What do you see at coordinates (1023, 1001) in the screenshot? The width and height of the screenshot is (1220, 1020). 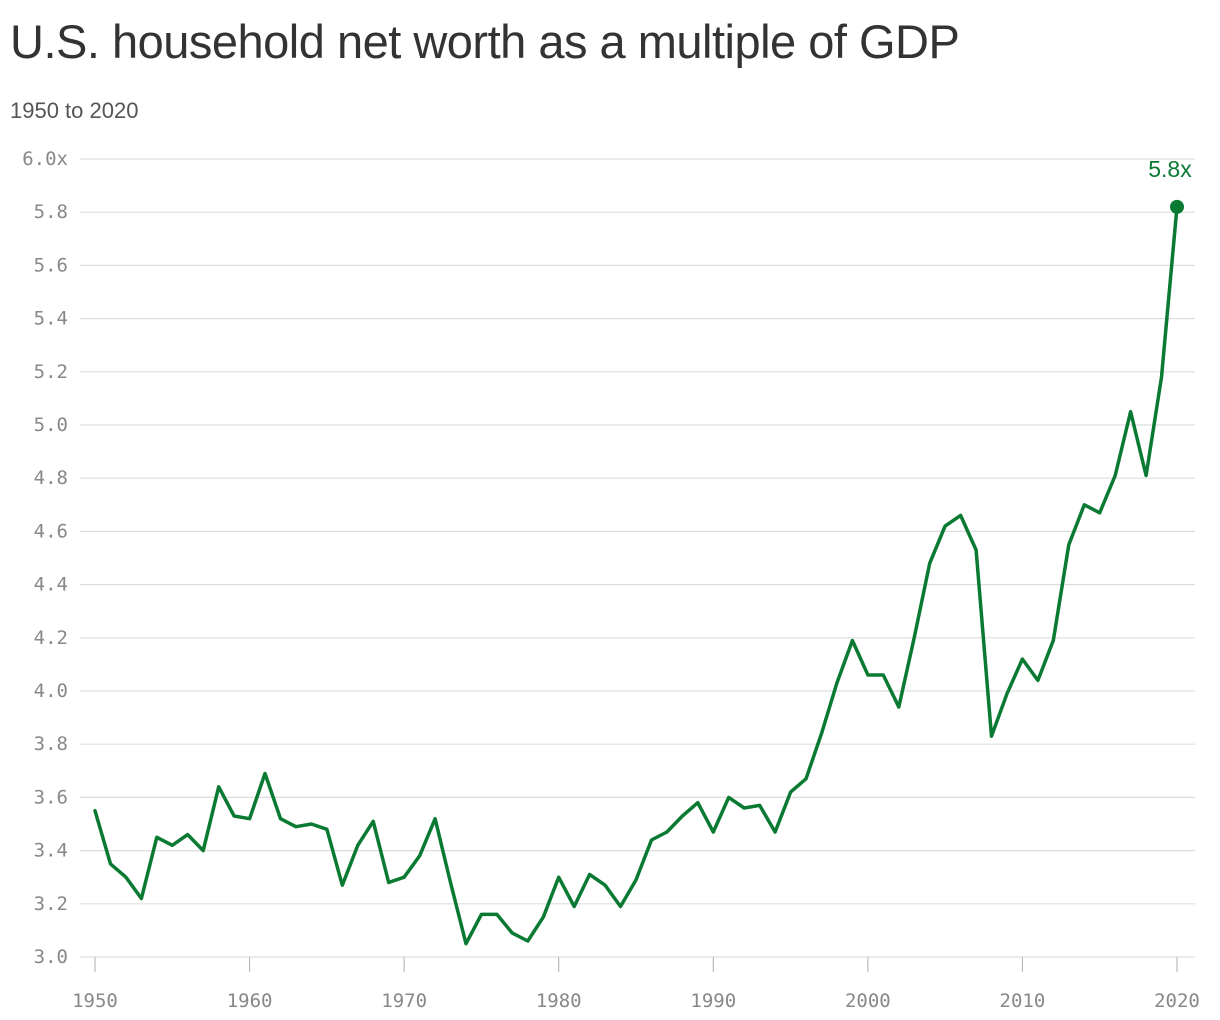 I see `x-tick-label: 2010` at bounding box center [1023, 1001].